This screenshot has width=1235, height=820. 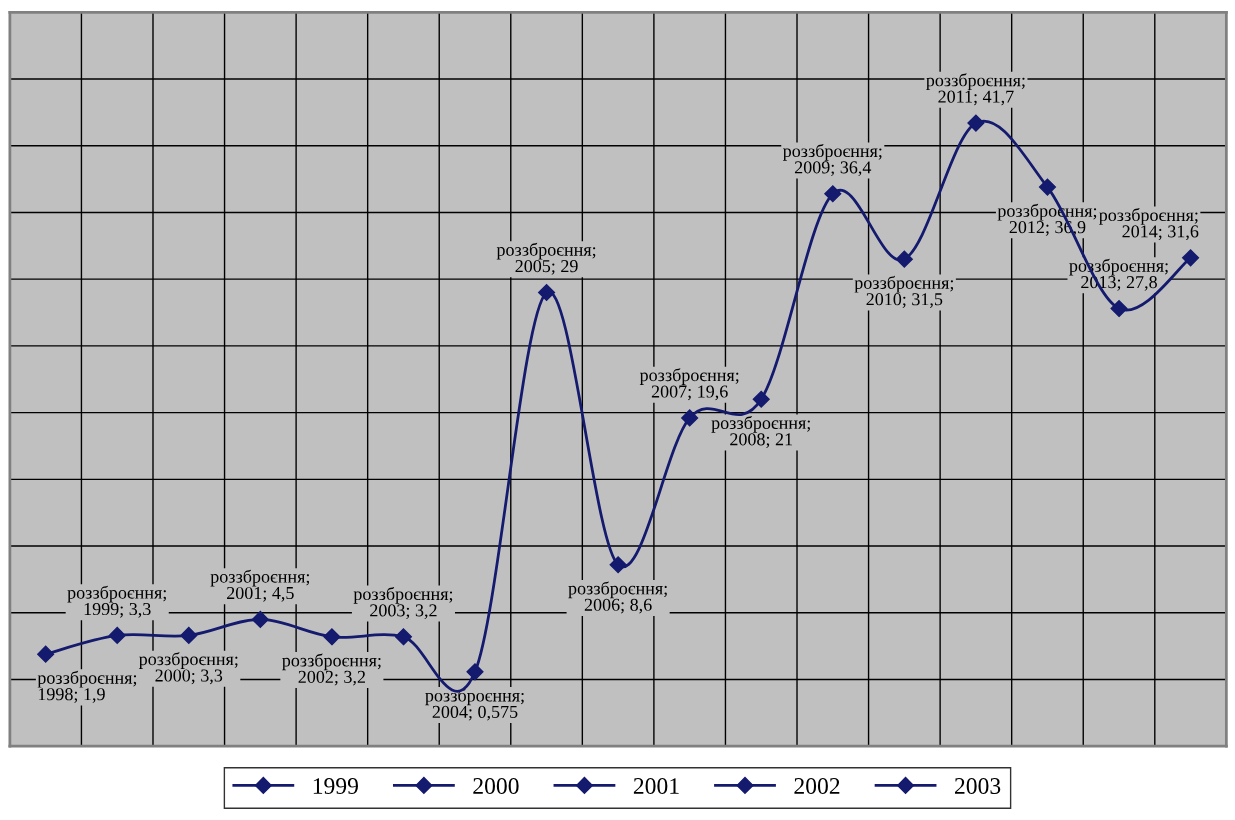 What do you see at coordinates (760, 432) in the screenshot?
I see `data-label: роззброєння; 2008; 21` at bounding box center [760, 432].